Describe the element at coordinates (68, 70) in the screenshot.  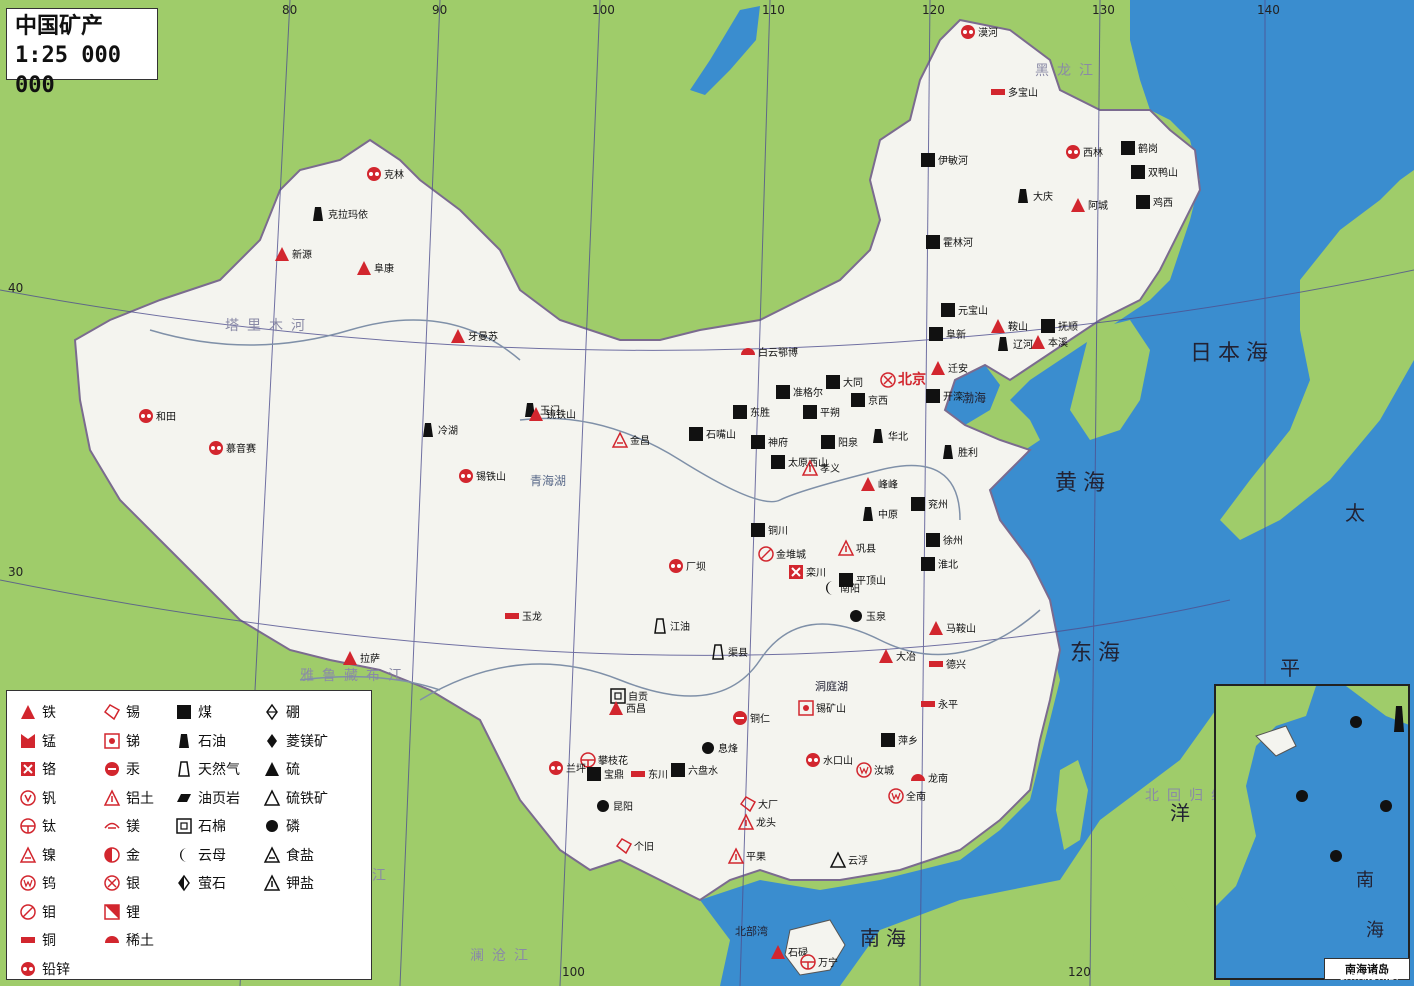
I see `map-scale: 1:25 000 000` at that location.